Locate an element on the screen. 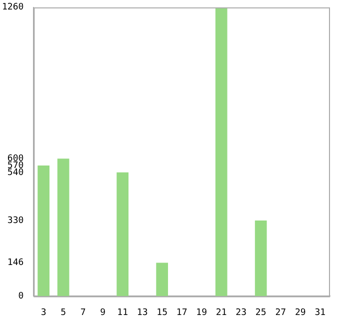 The image size is (340, 321). y-tick-label: 0 is located at coordinates (21, 297).